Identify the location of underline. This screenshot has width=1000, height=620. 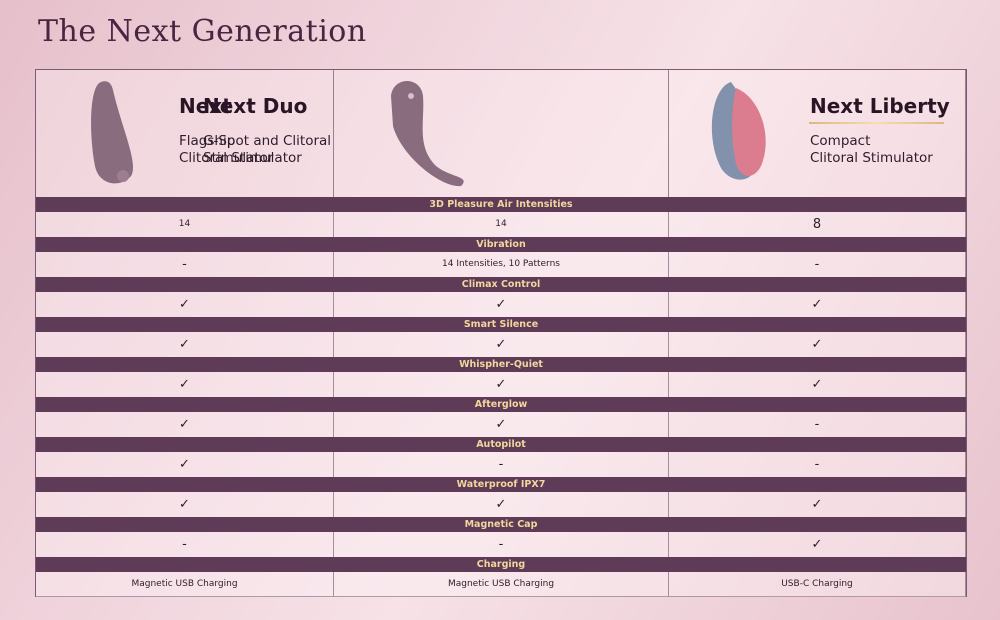
(876, 123).